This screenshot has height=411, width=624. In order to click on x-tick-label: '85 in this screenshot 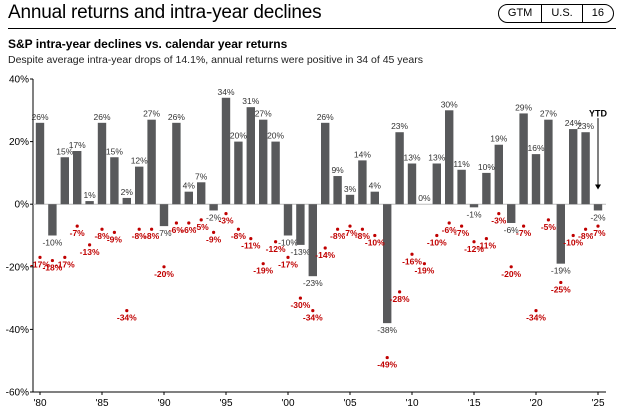, I will do `click(101, 403)`.